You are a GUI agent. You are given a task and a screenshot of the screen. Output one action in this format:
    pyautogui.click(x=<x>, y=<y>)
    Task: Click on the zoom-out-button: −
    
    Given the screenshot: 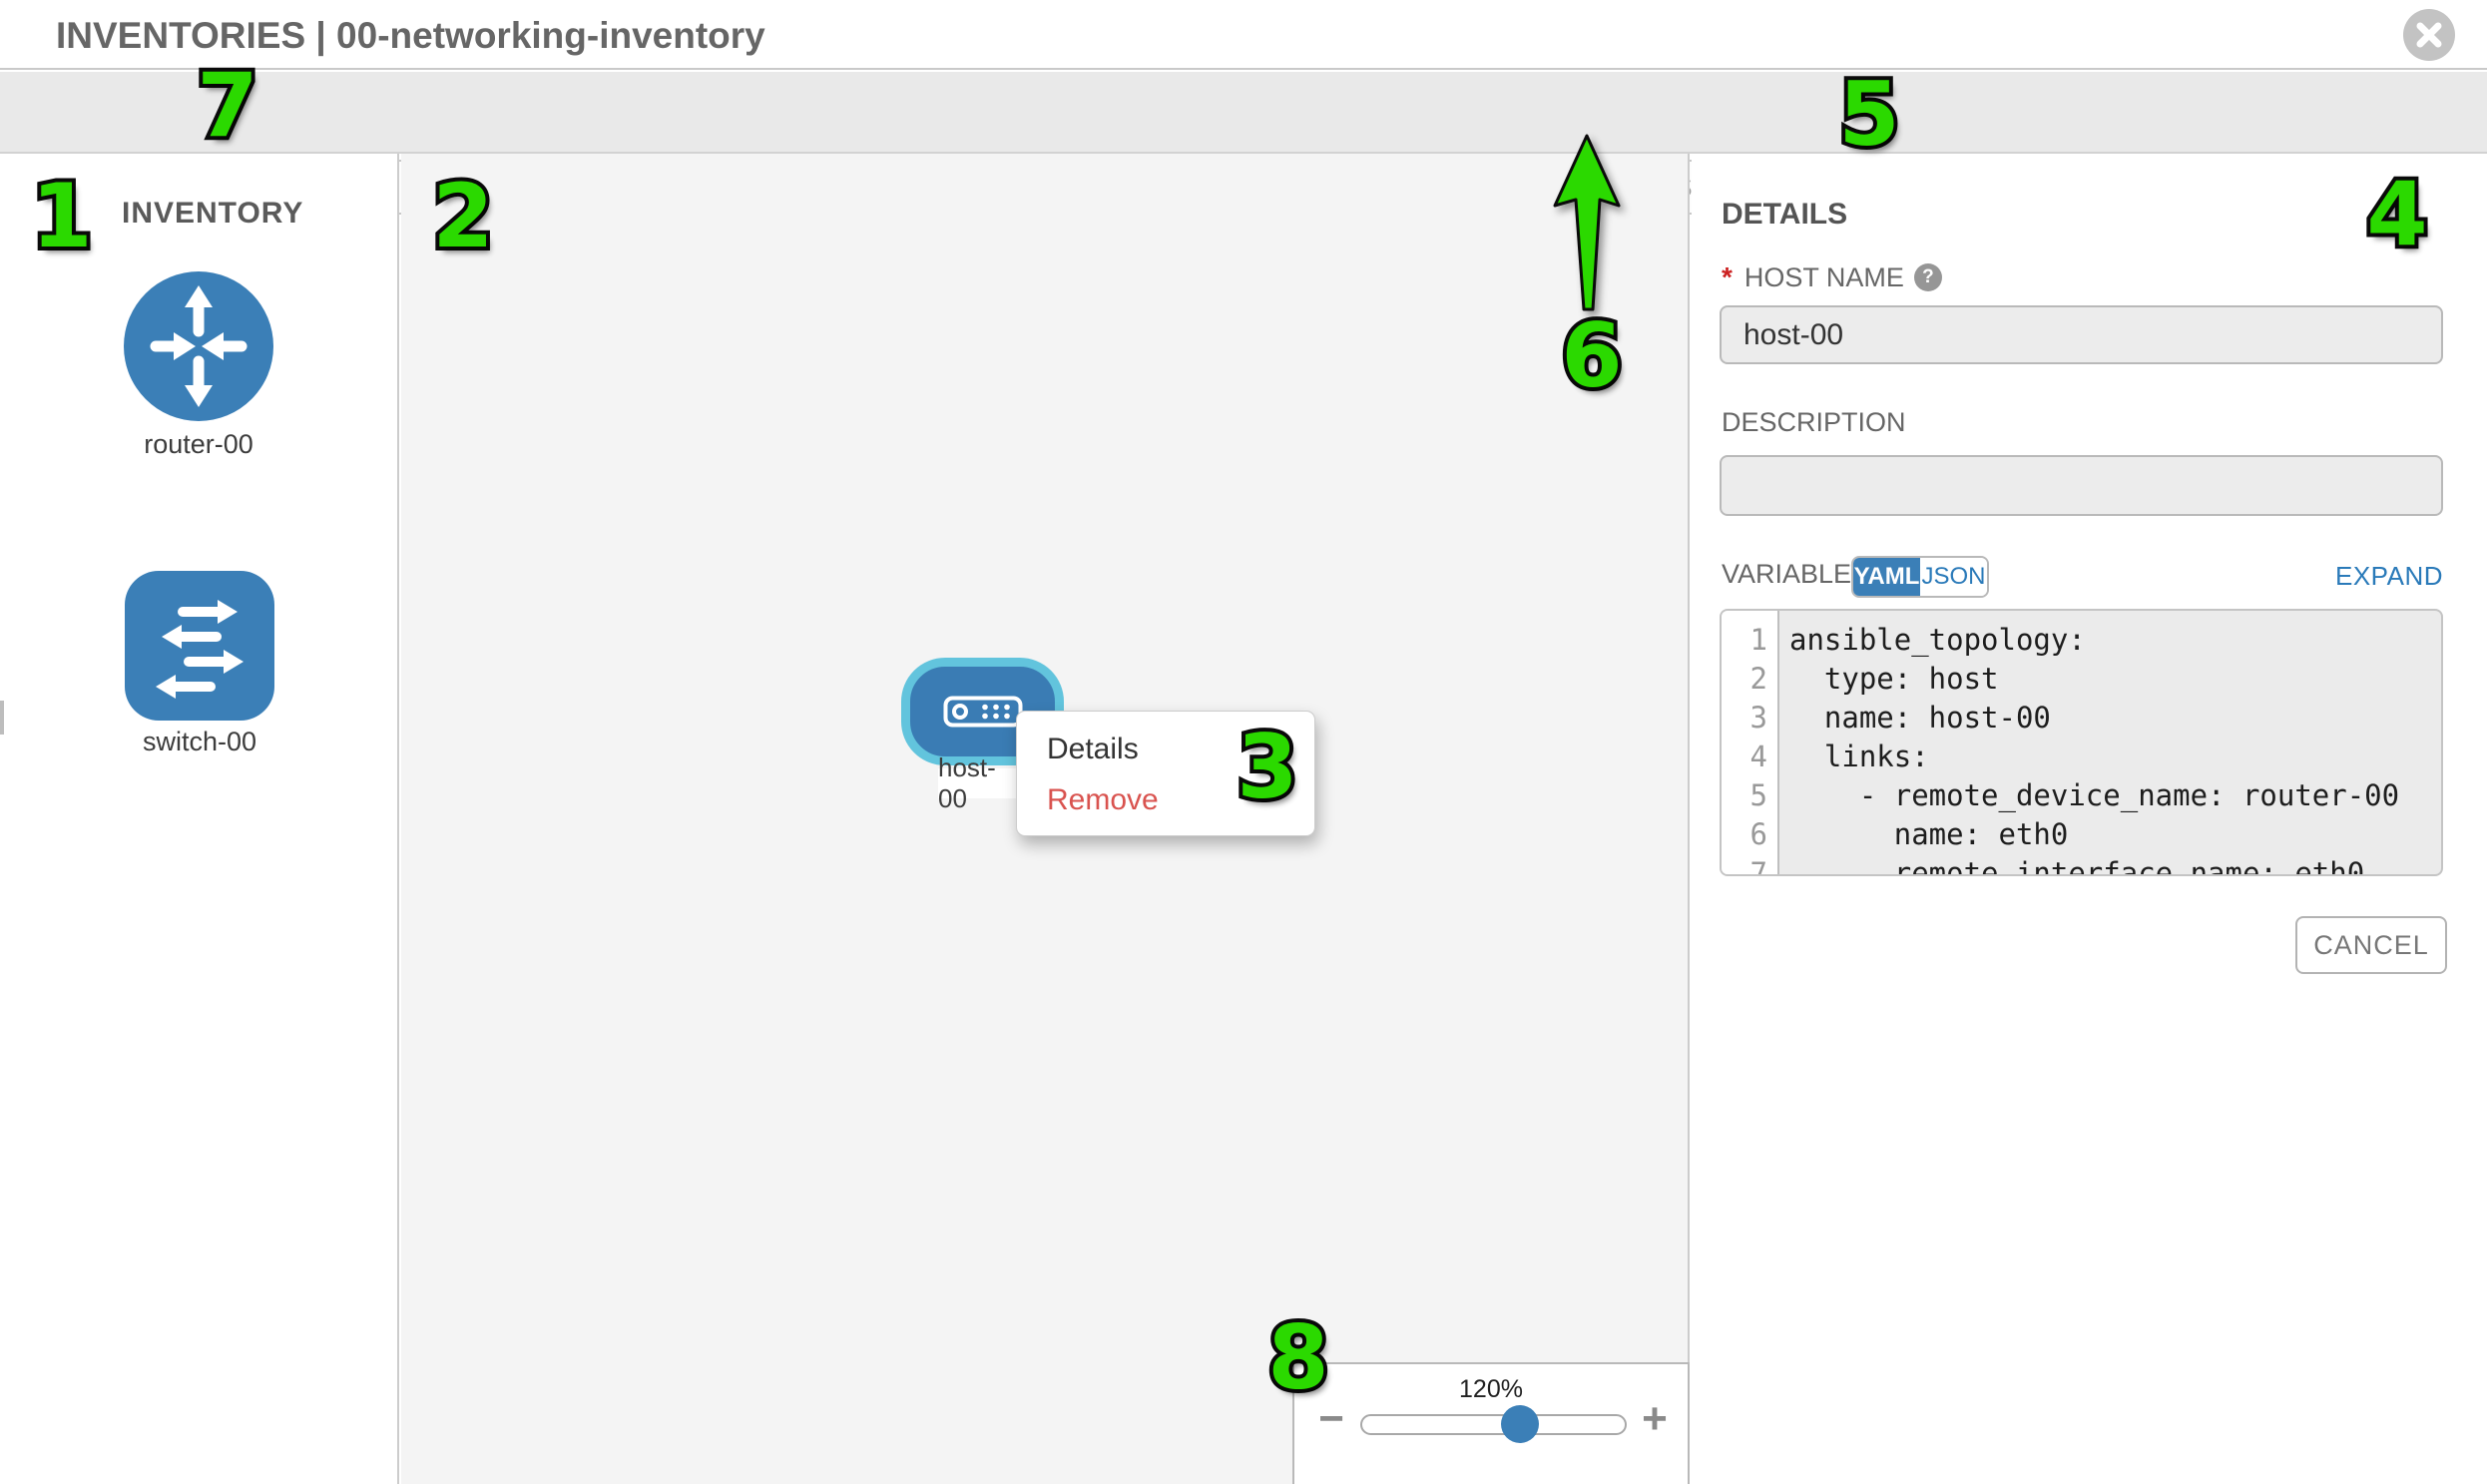 What is the action you would take?
    pyautogui.click(x=1331, y=1418)
    